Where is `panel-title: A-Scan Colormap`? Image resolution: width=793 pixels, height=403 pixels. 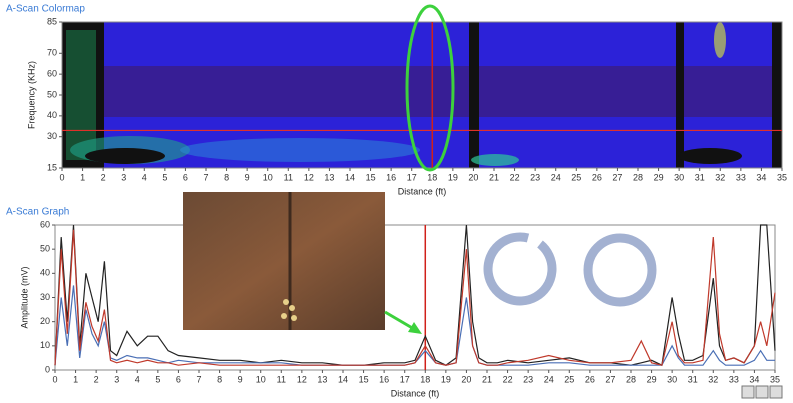 panel-title: A-Scan Colormap is located at coordinates (45, 9).